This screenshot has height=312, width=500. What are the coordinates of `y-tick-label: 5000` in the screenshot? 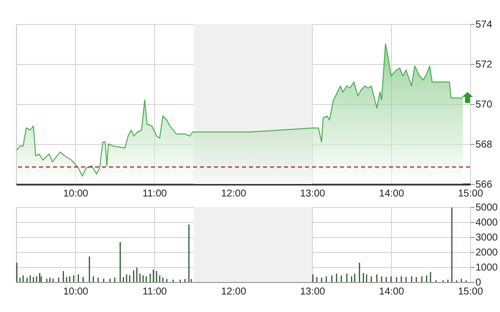 It's located at (487, 208).